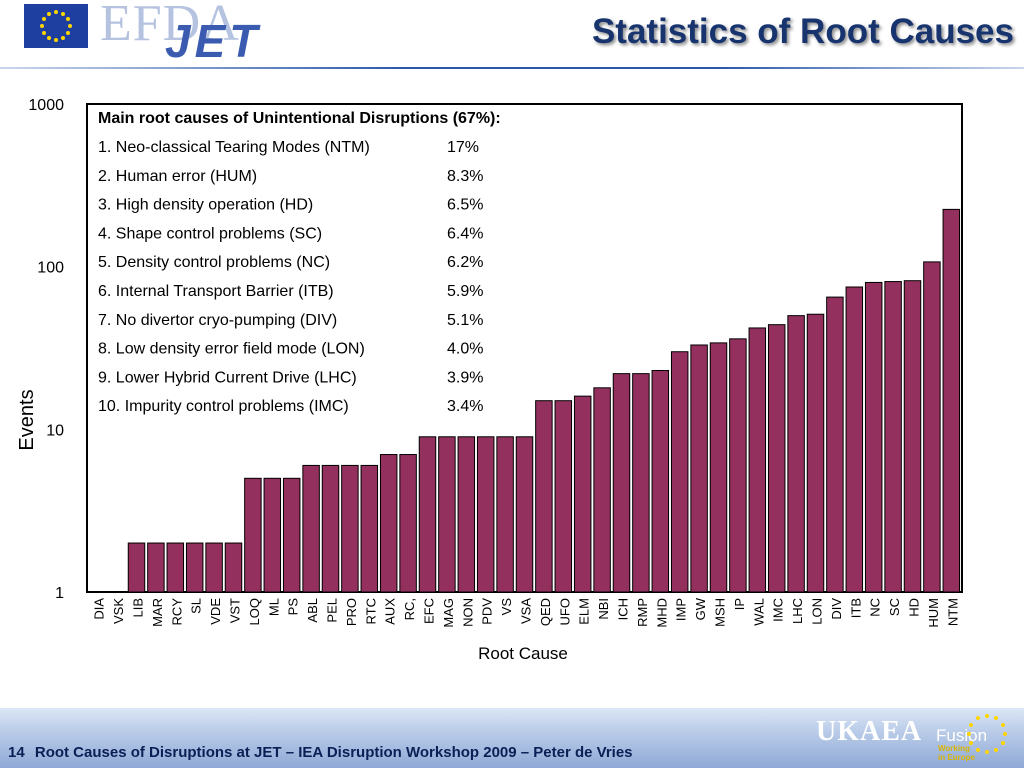 Image resolution: width=1024 pixels, height=768 pixels. What do you see at coordinates (505, 514) in the screenshot?
I see `bar-vs` at bounding box center [505, 514].